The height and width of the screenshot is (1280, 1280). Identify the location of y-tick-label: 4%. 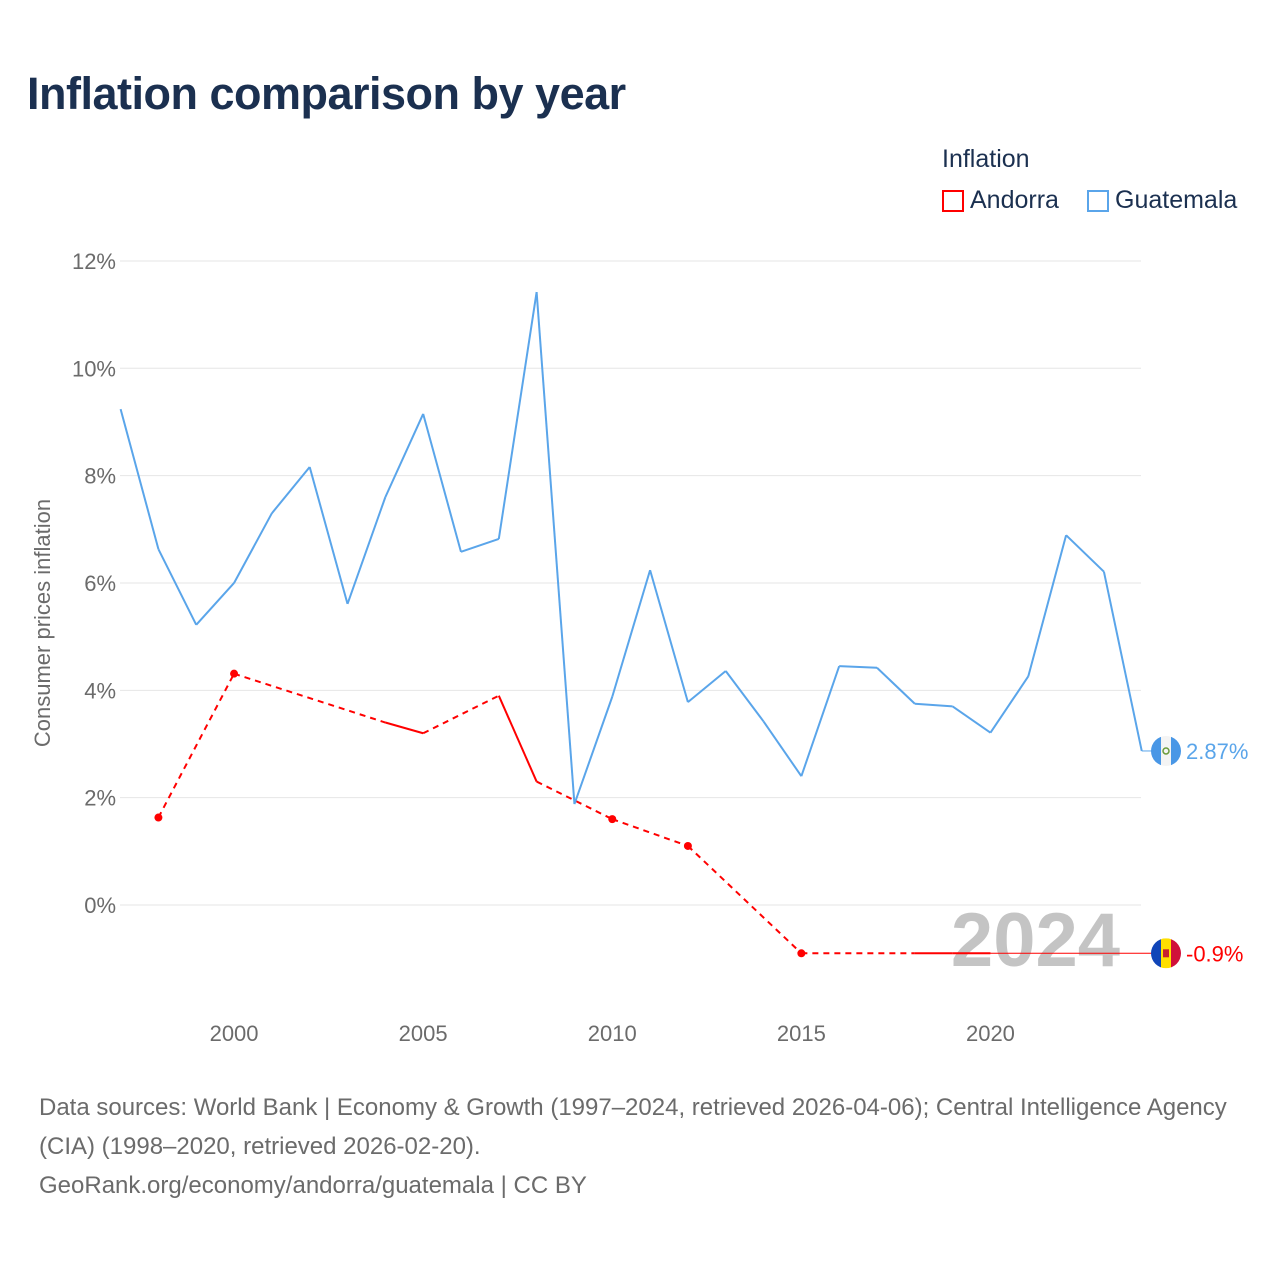
(100, 690).